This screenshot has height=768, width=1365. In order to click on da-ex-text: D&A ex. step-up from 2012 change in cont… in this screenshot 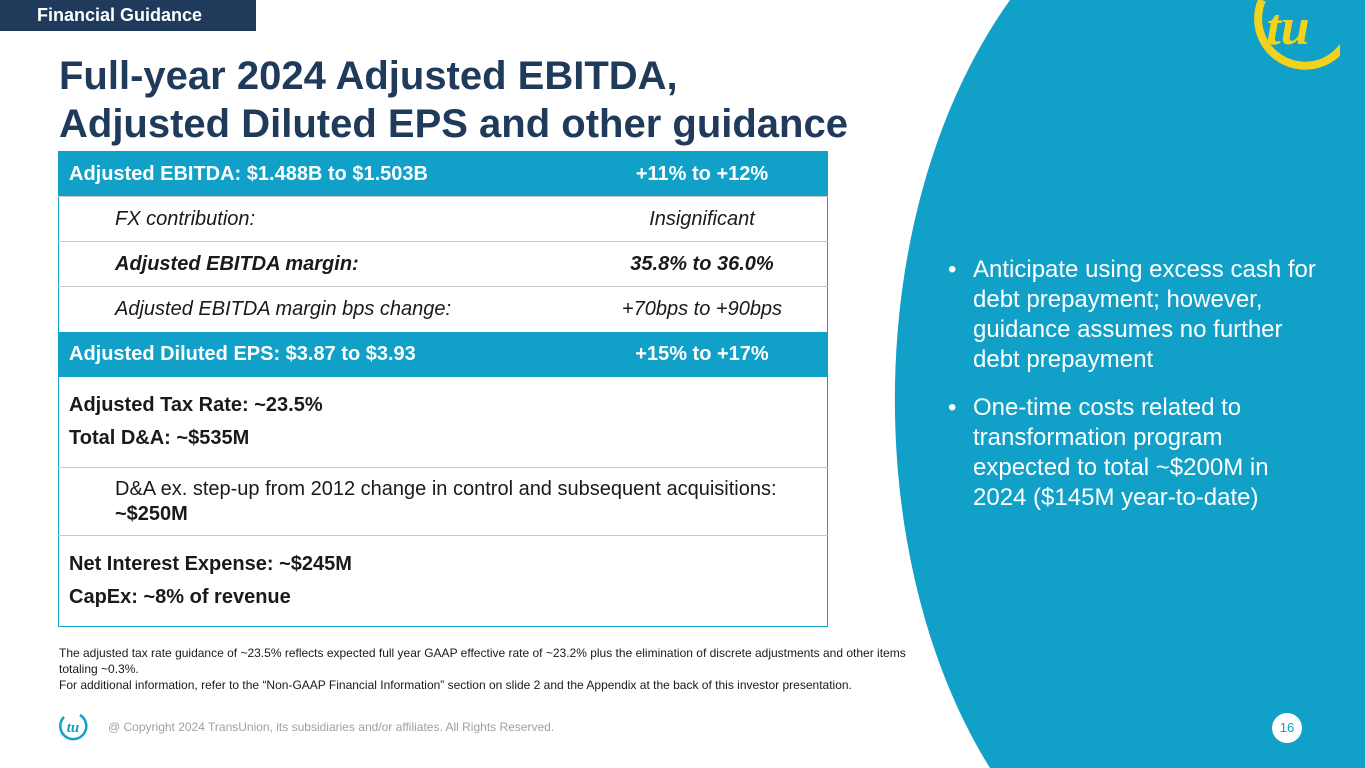, I will do `click(446, 488)`.